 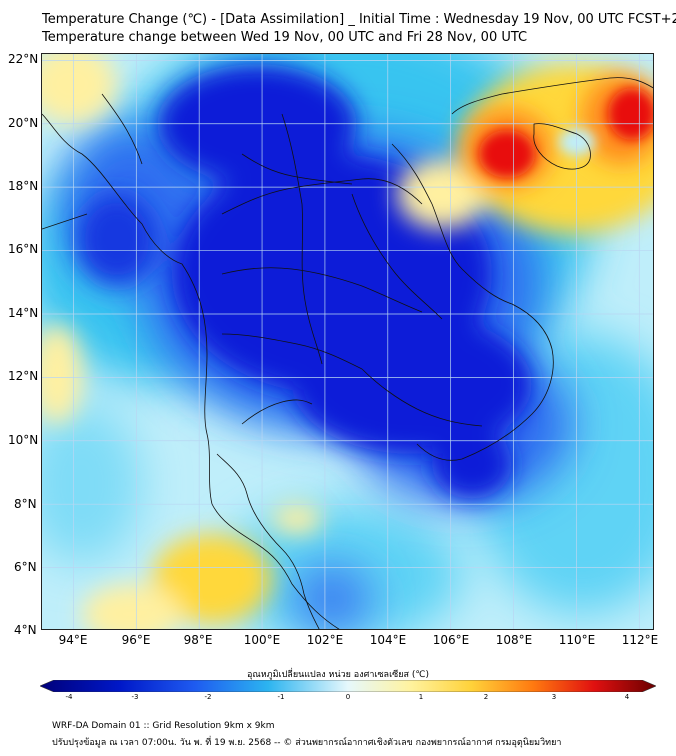 I want to click on colorbar-tick: 3, so click(x=554, y=697).